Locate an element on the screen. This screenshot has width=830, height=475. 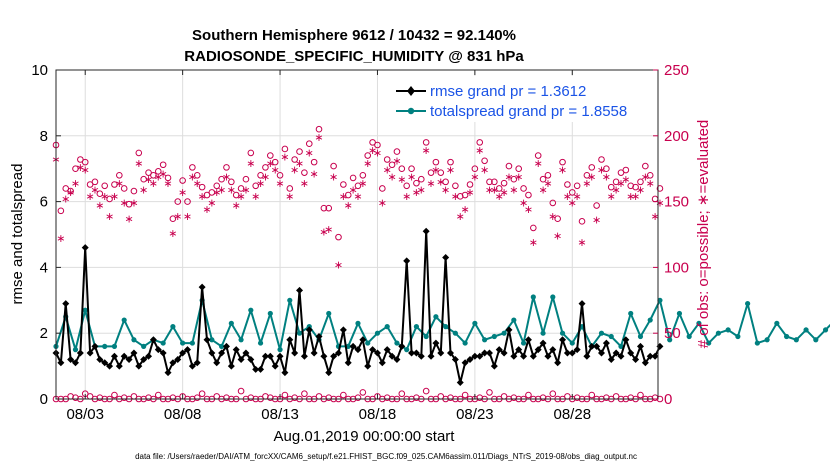
legend-rmse-label: rmse grand pr = 1.3612 is located at coordinates (508, 91).